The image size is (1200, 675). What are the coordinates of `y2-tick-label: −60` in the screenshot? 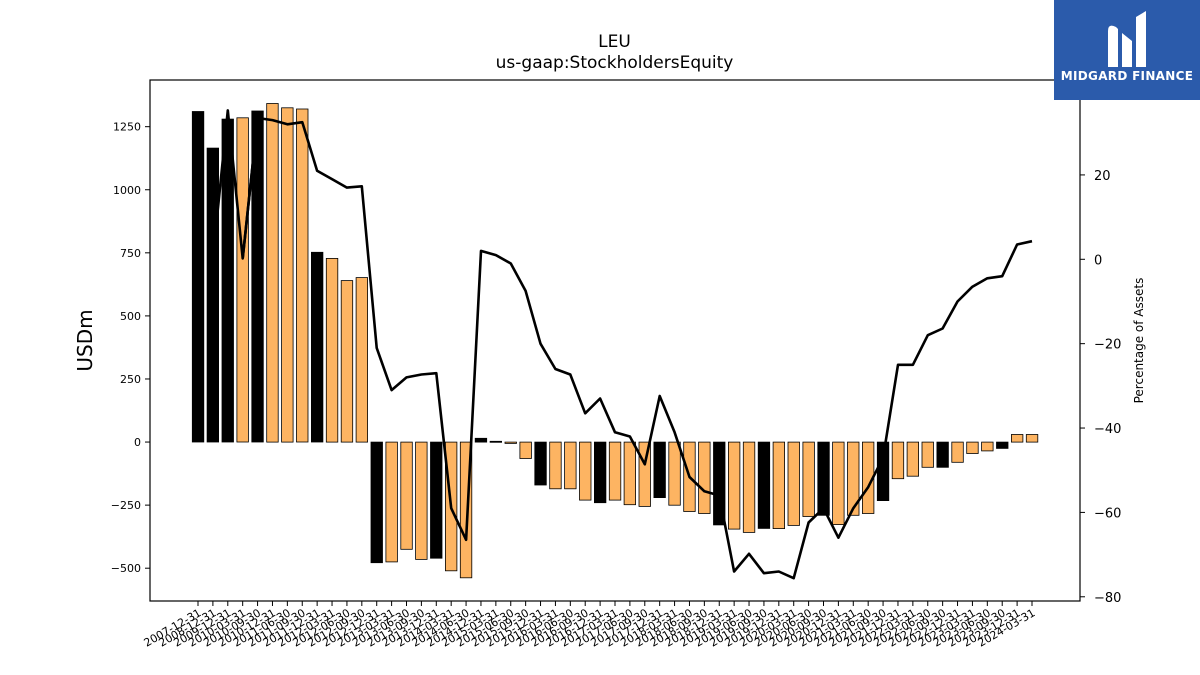 It's located at (1107, 513).